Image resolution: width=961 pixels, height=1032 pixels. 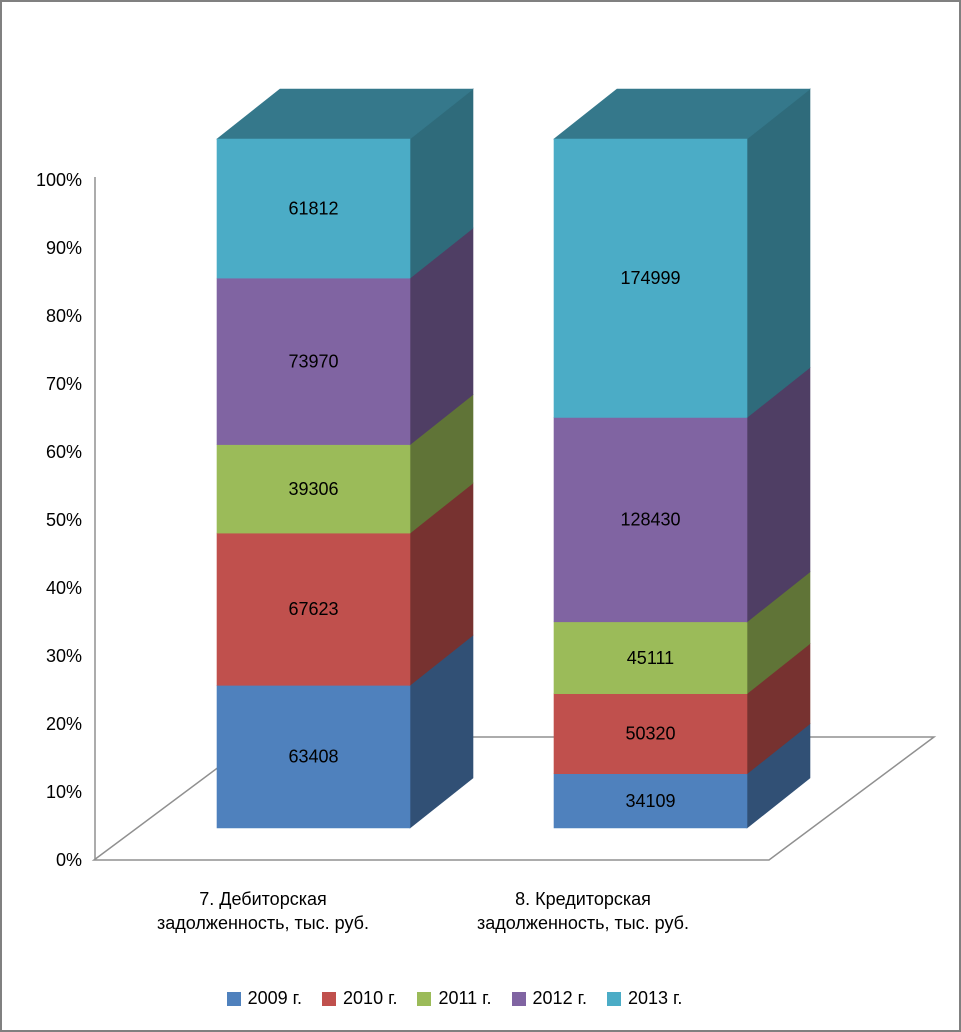 I want to click on legend-label: 2010 г., so click(x=370, y=998).